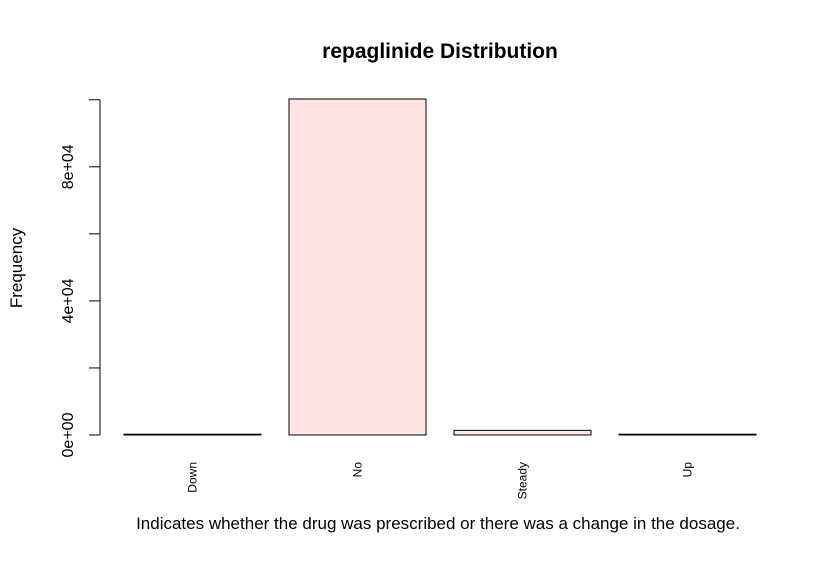 The width and height of the screenshot is (832, 566). Describe the element at coordinates (687, 434) in the screenshot. I see `bar-up` at that location.